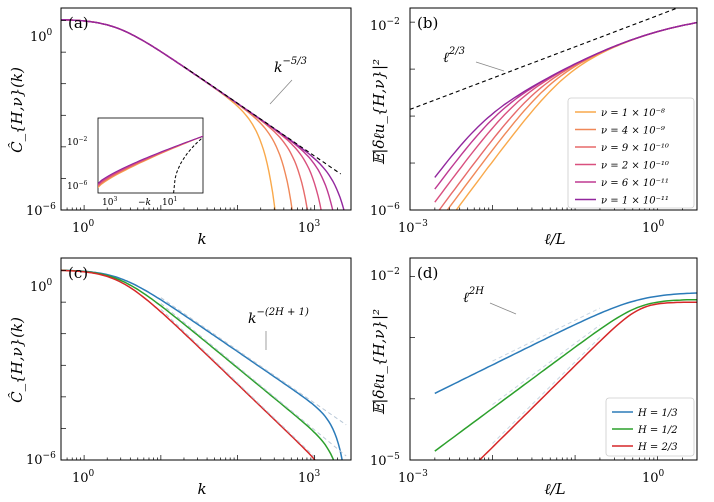 The image size is (714, 502). Describe the element at coordinates (385, 460) in the screenshot. I see `panel-d-ytick-bottom: 10−5` at that location.